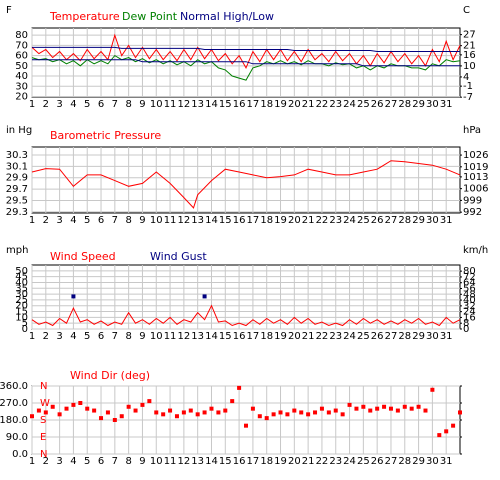  I want to click on y2-tick-label: 16, so click(469, 317).